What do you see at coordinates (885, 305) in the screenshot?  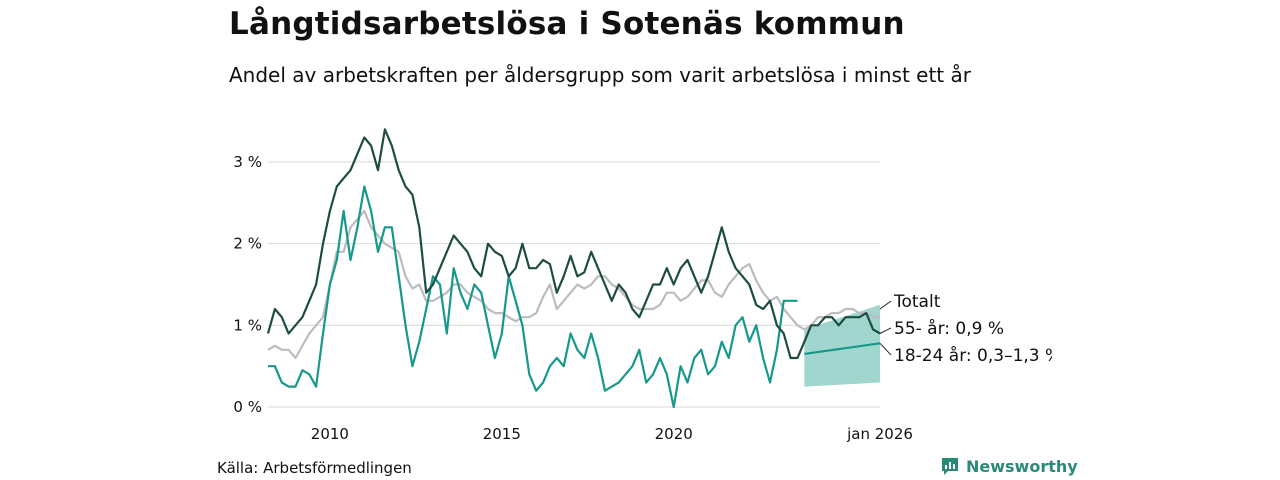 I see `label-connector-totalt` at bounding box center [885, 305].